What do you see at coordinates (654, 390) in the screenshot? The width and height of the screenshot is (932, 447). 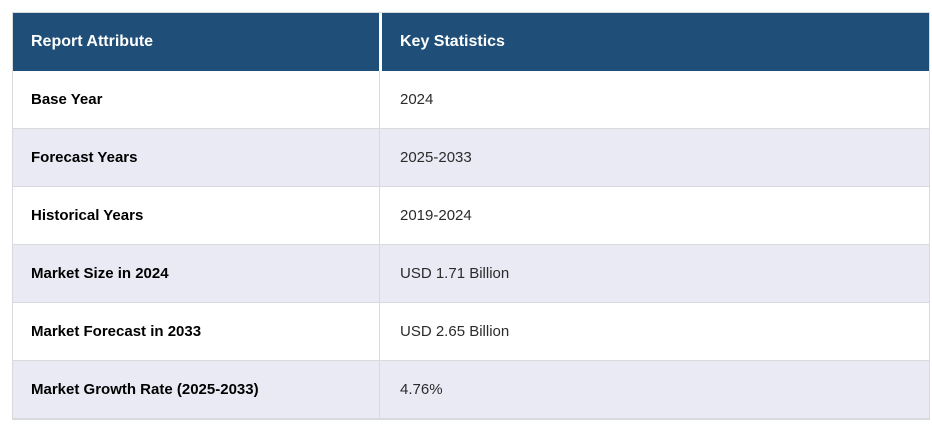 I see `value-cell: 4.76%` at bounding box center [654, 390].